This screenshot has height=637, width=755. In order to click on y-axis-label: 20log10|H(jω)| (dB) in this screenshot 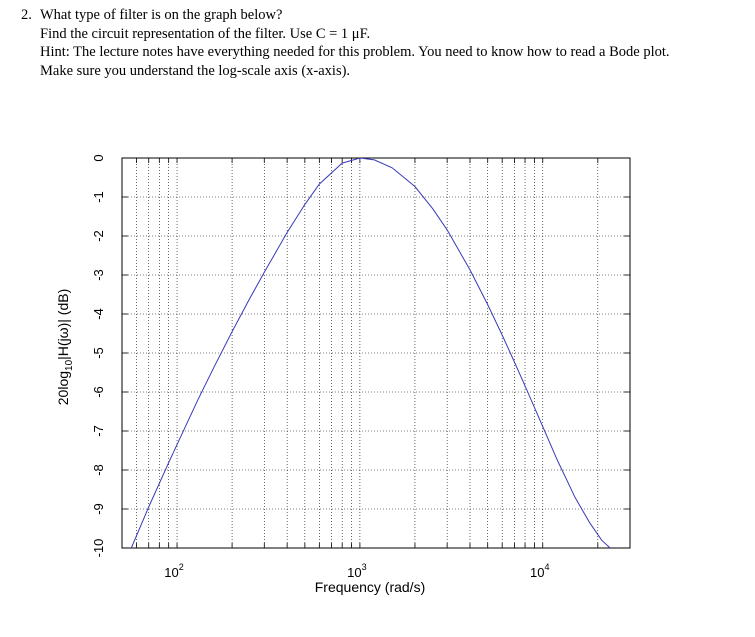, I will do `click(65, 347)`.